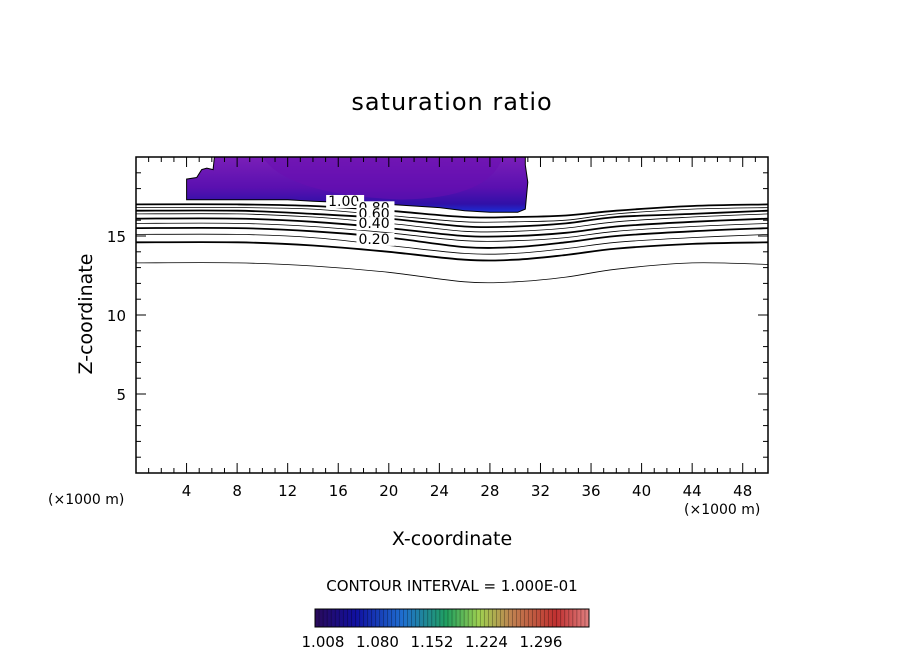 The image size is (904, 654). I want to click on contour-label: 0.20, so click(373, 240).